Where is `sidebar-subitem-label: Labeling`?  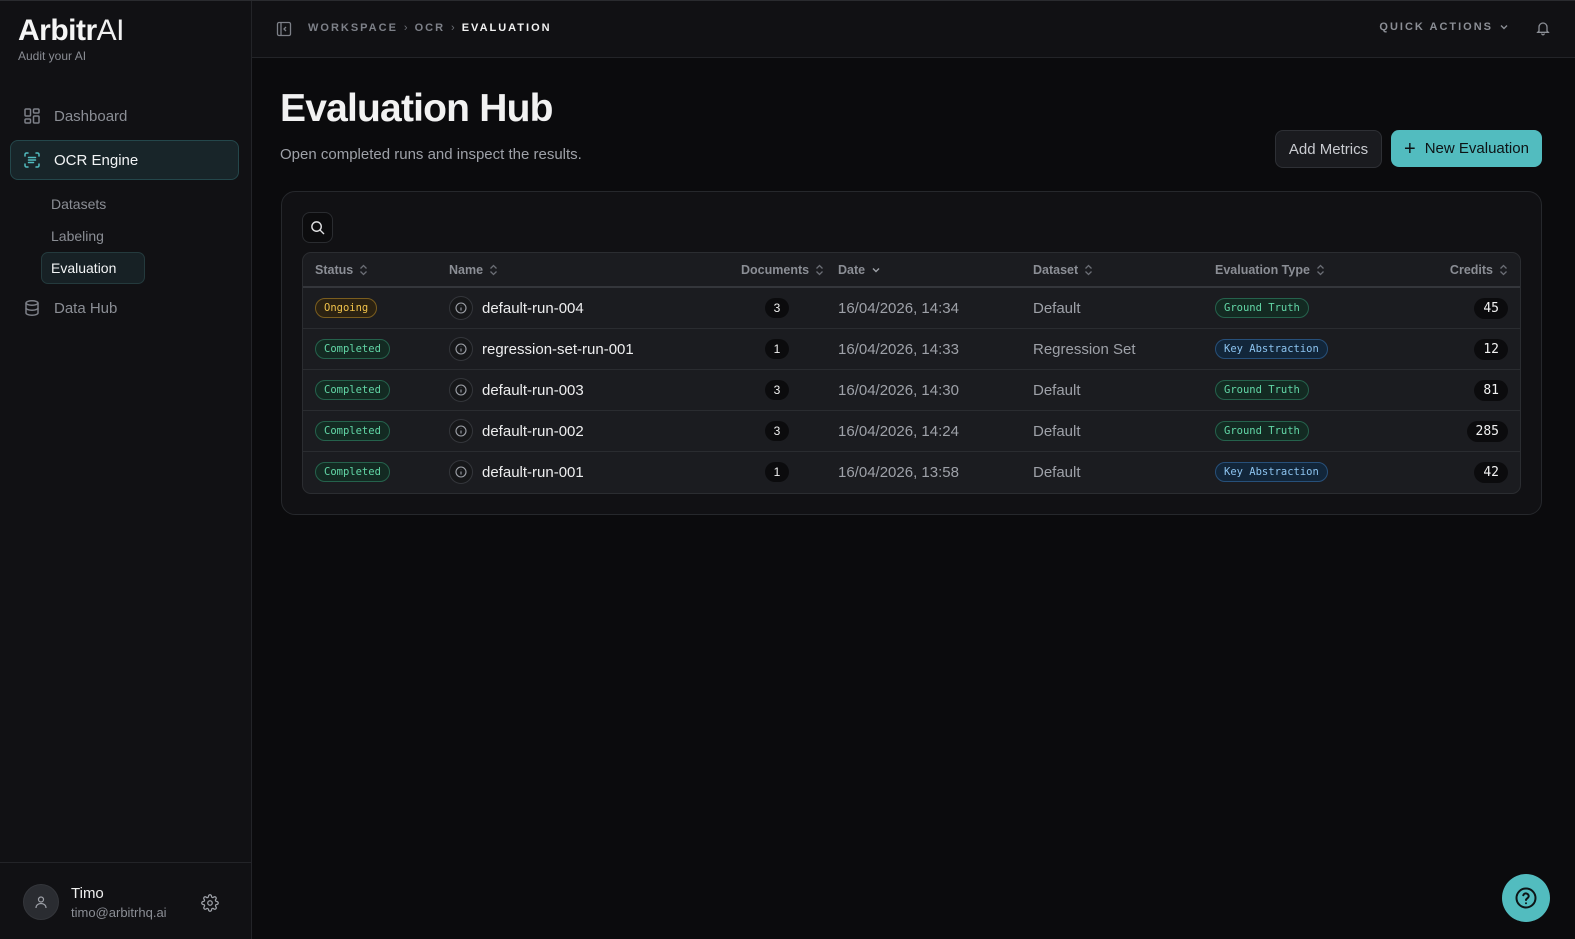
sidebar-subitem-label: Labeling is located at coordinates (77, 236).